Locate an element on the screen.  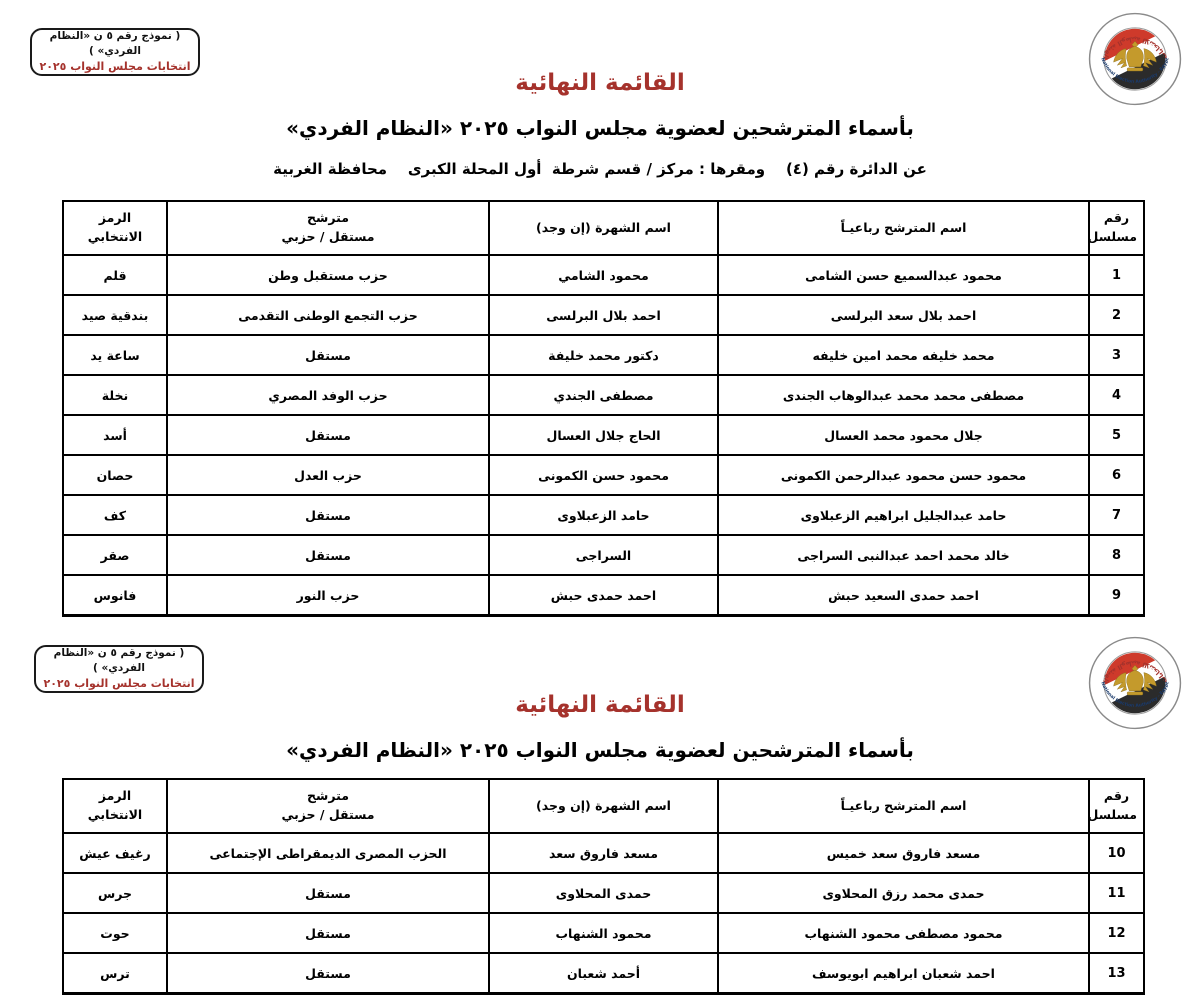
electoral-symbol-cell: بندقية صيد is located at coordinates (115, 315).